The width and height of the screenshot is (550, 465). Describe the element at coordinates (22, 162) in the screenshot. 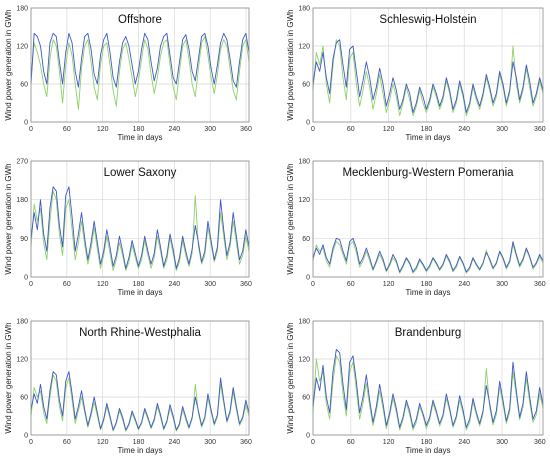

I see `y-tick-label: 270` at that location.